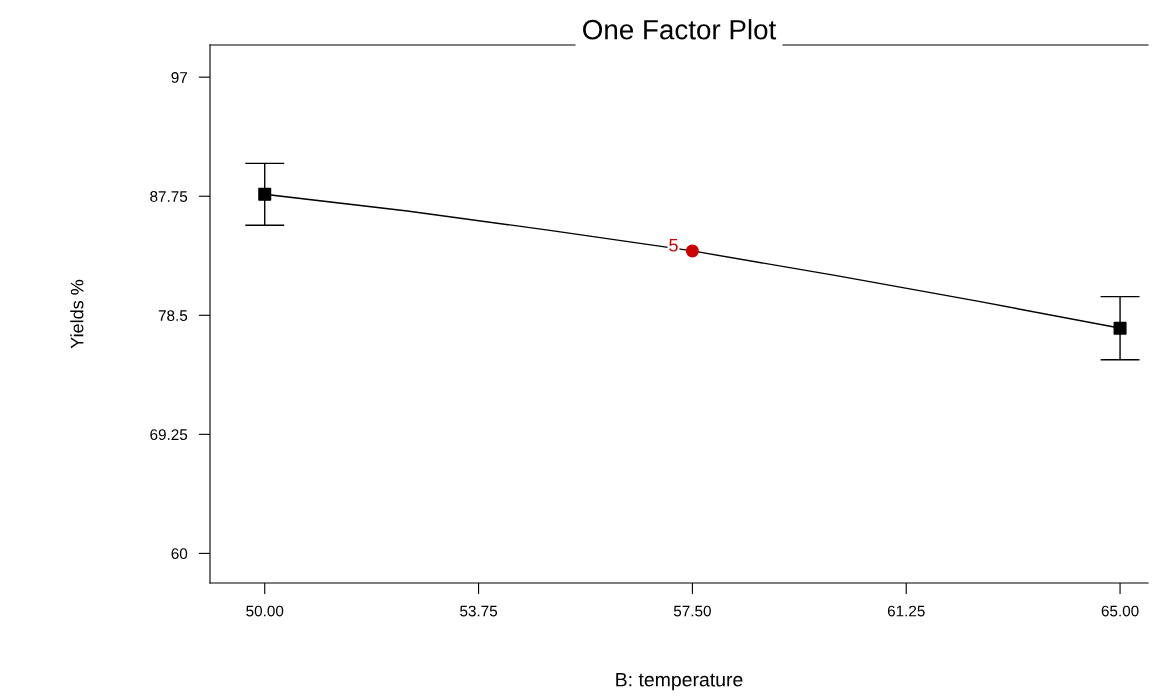 The image size is (1162, 698). I want to click on y-axis-title: Yields %, so click(77, 314).